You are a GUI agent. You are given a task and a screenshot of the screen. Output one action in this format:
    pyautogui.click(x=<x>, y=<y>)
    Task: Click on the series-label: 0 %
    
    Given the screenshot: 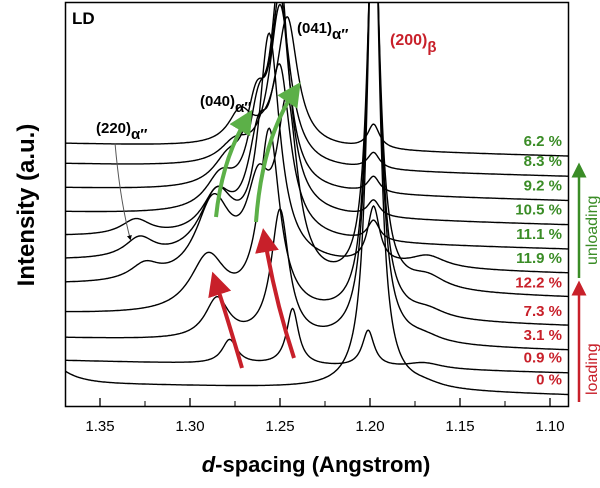 What is the action you would take?
    pyautogui.click(x=549, y=380)
    